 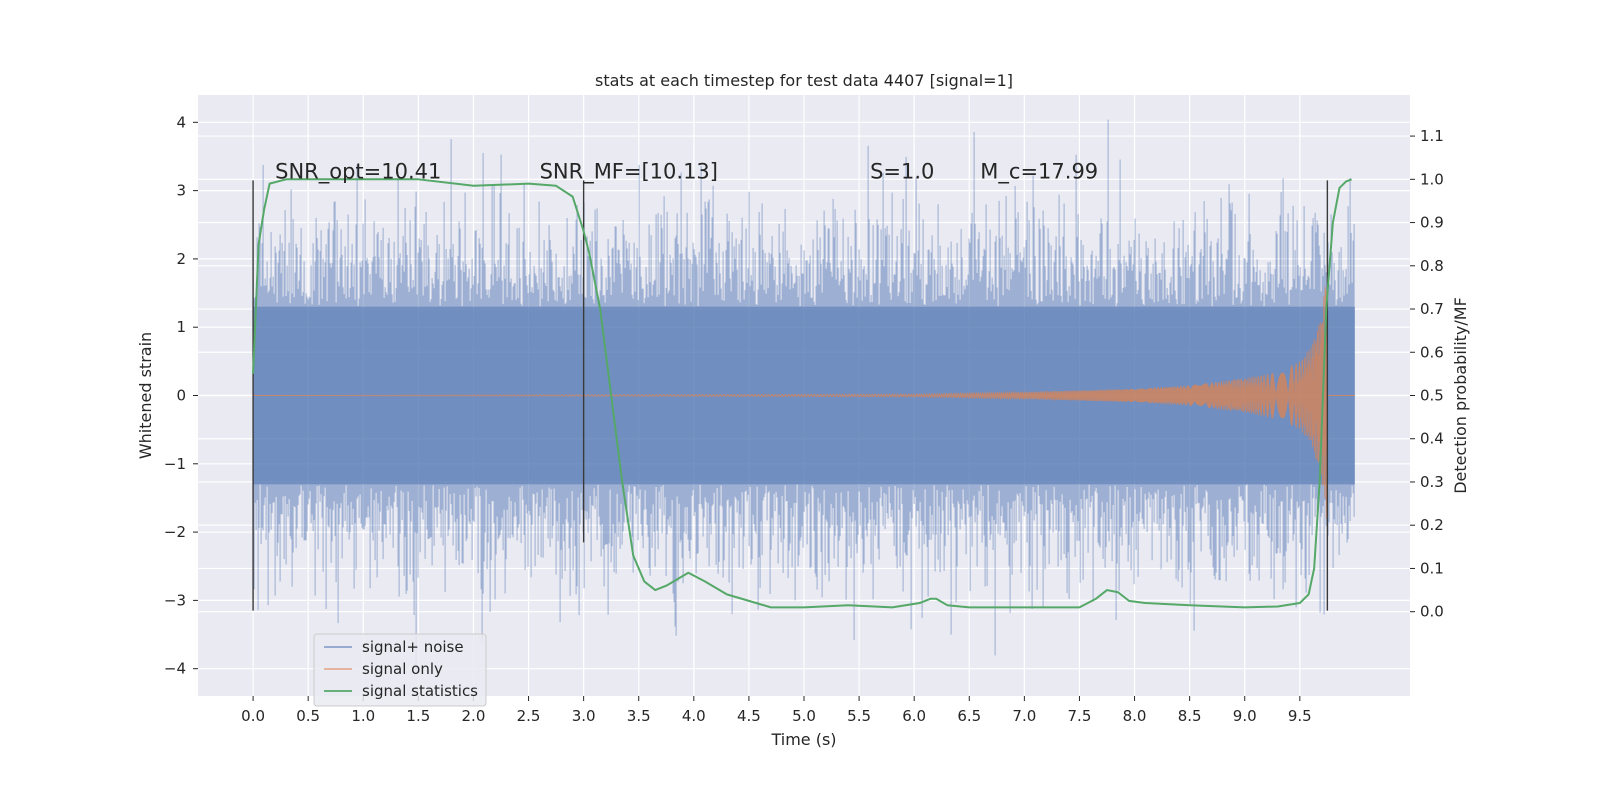 I want to click on x-tick-label: 1.5, so click(x=418, y=716).